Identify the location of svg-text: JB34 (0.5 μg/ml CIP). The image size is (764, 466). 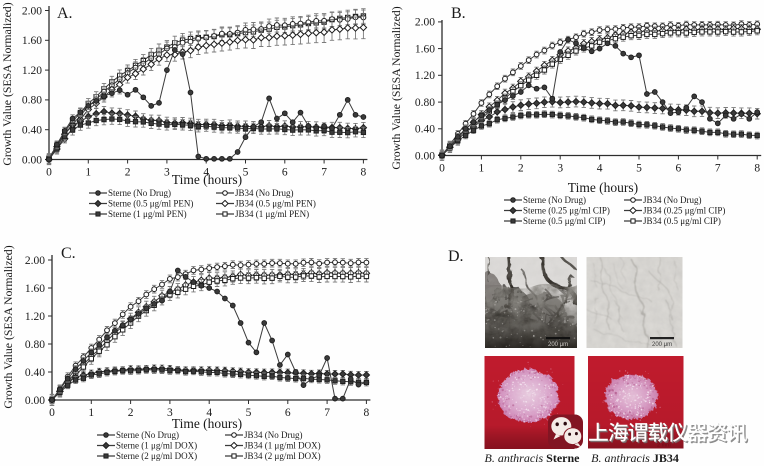
(682, 221).